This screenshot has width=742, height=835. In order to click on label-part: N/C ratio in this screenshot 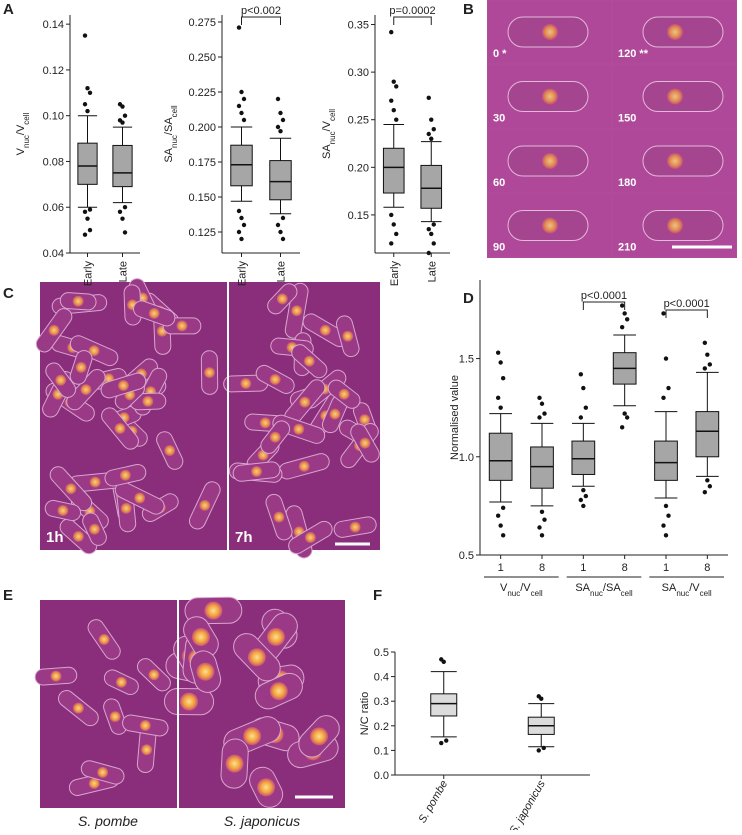, I will do `click(365, 713)`.